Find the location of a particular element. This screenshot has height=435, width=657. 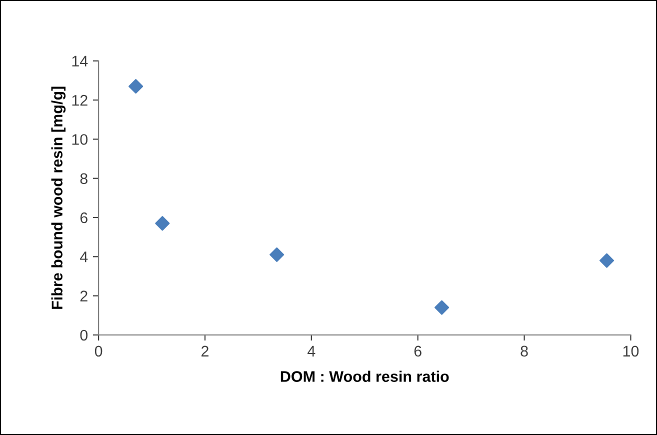

y-tick-label: 14 is located at coordinates (80, 61).